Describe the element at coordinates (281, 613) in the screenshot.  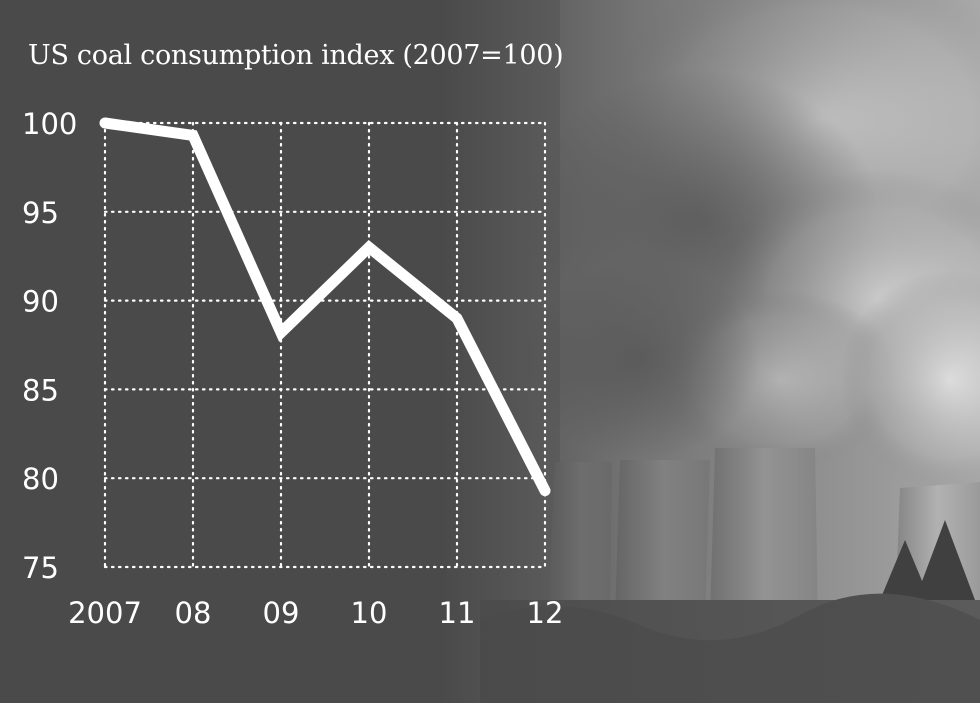
I see `x-tick-label: 09` at that location.